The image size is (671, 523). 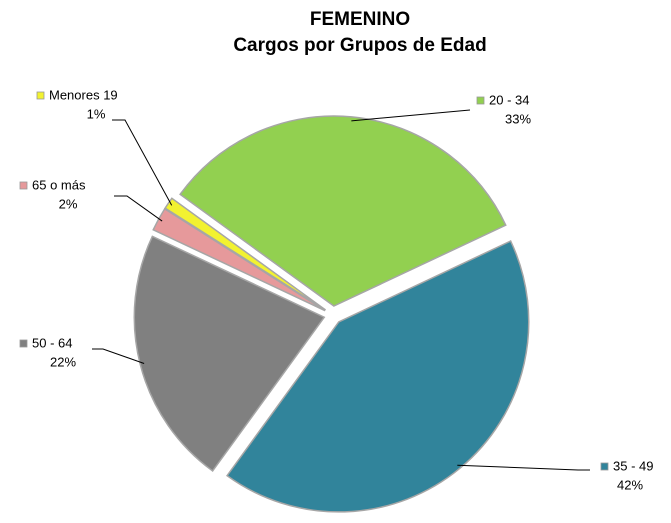 I want to click on chart-title: FEMENINO, so click(x=360, y=19).